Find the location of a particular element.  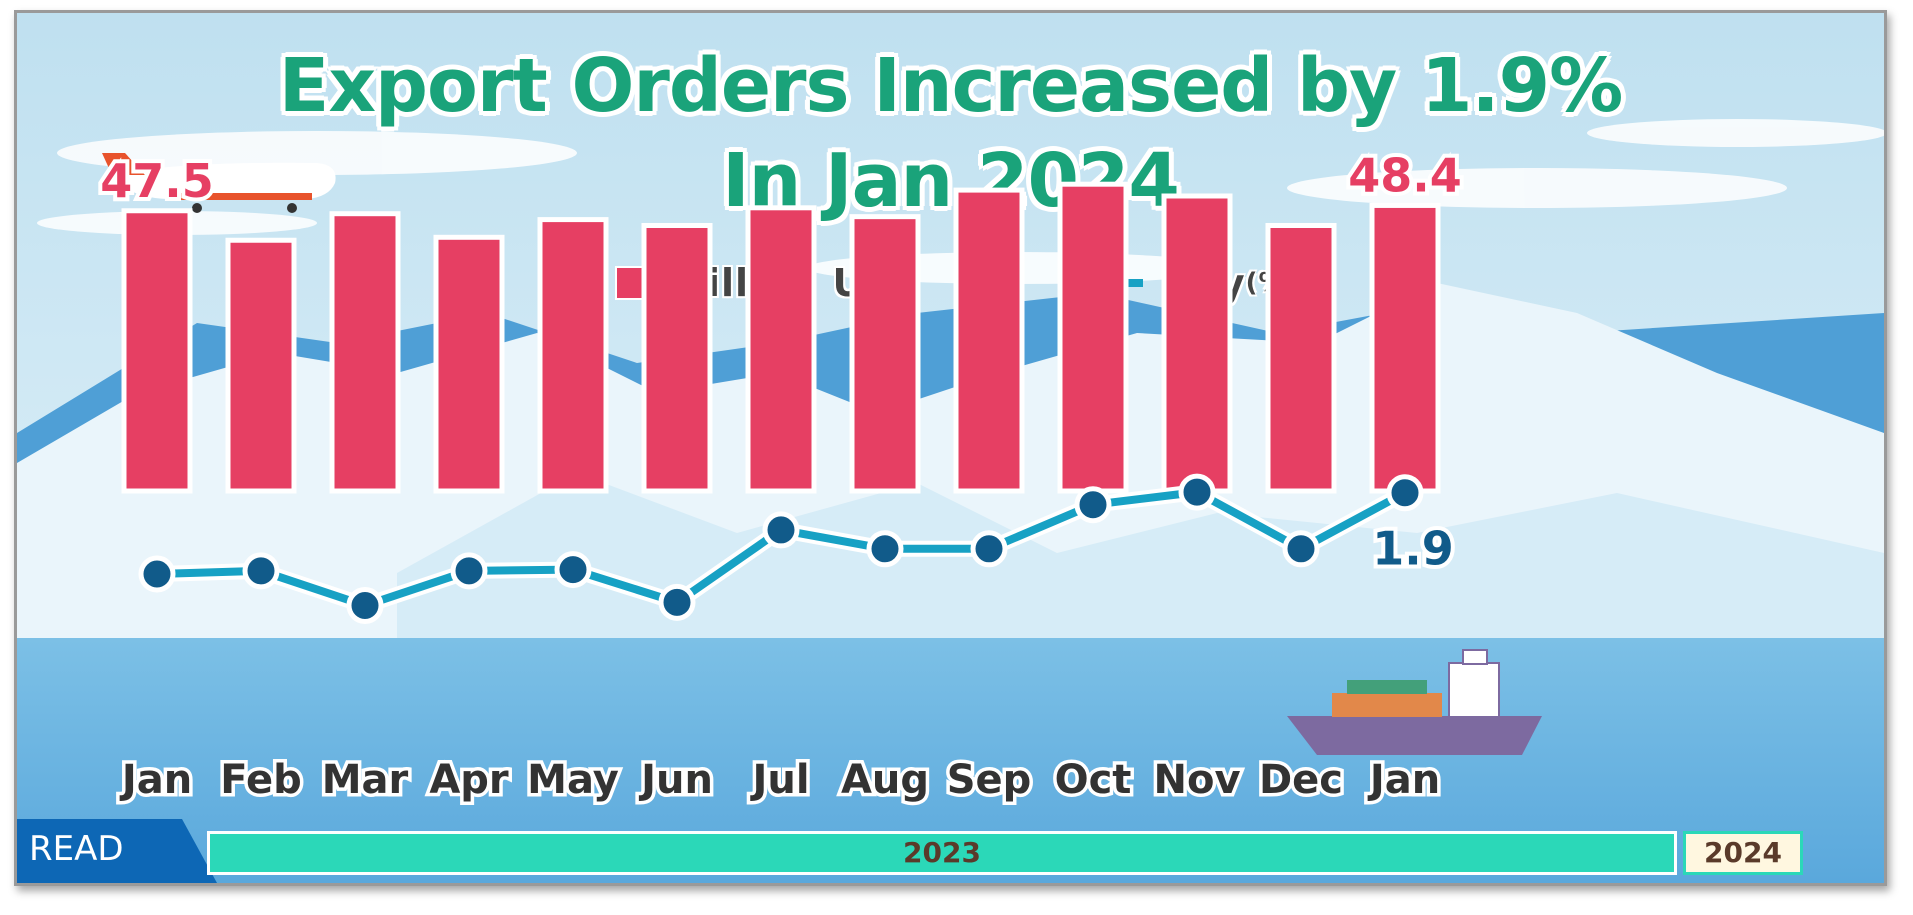

x-label-2: Feb is located at coordinates (260, 780).